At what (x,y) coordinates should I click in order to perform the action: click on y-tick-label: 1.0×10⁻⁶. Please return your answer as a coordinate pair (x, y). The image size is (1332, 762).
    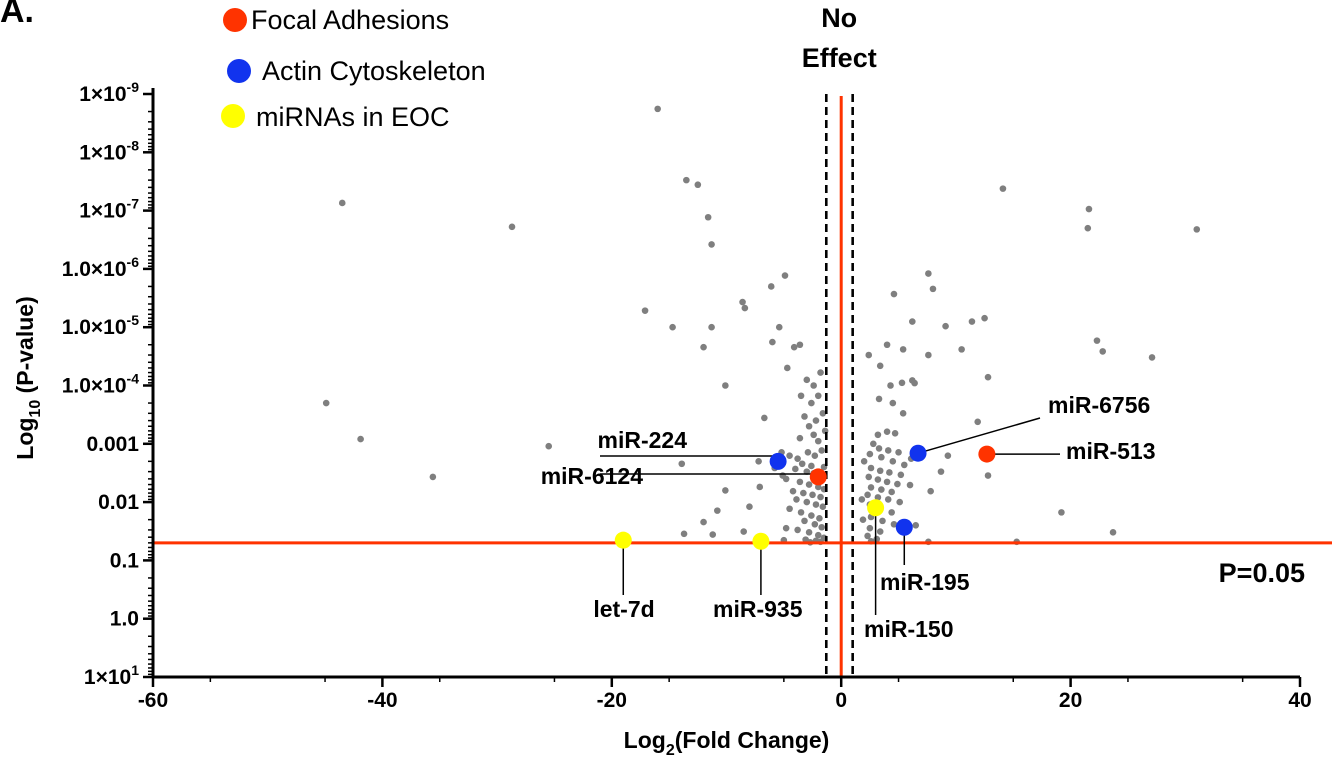
    Looking at the image, I should click on (100, 267).